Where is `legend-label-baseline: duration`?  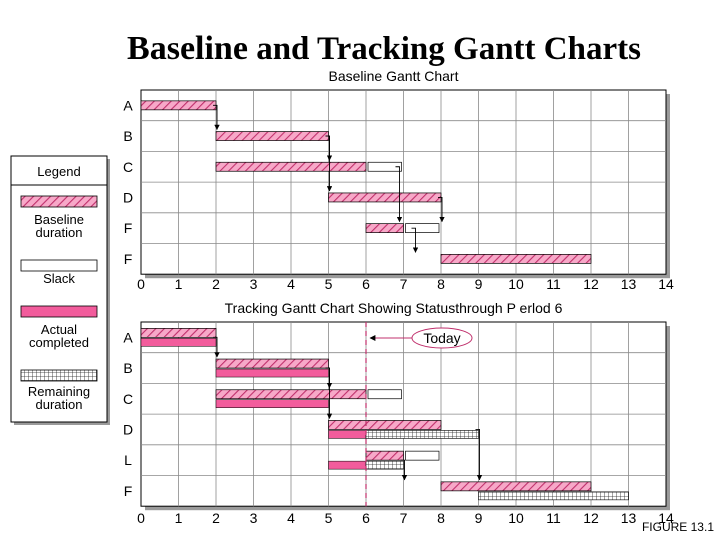
legend-label-baseline: duration is located at coordinates (59, 232).